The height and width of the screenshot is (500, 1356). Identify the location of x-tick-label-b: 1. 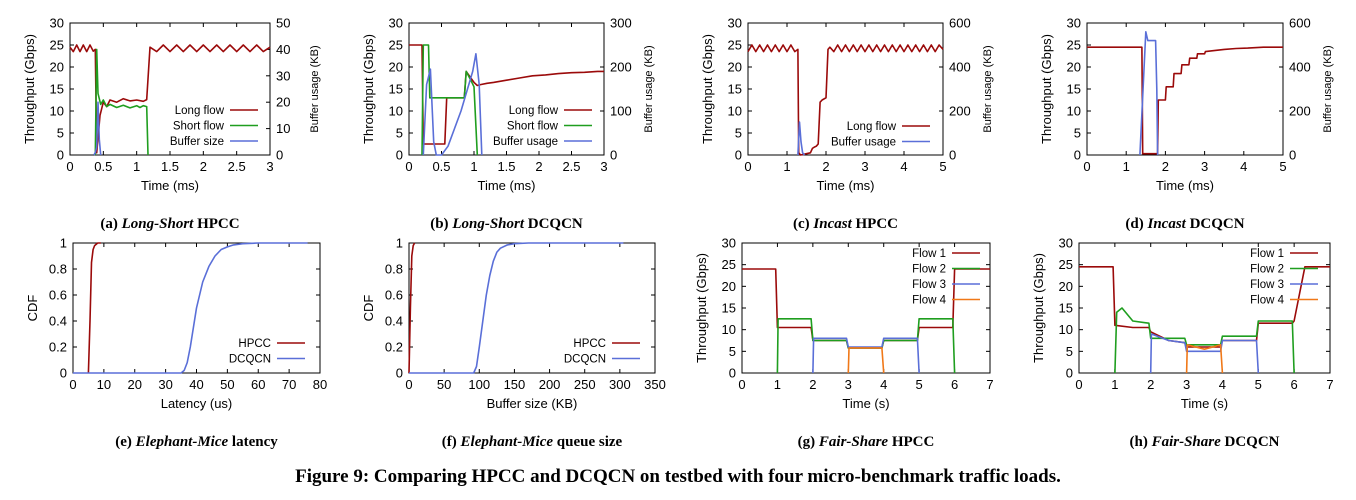
(473, 166).